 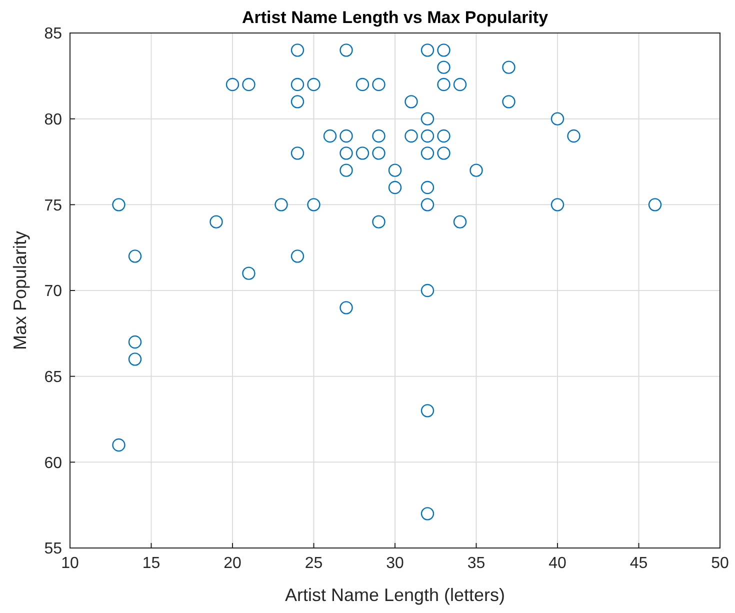 I want to click on x-tick-label: 10, so click(x=70, y=563).